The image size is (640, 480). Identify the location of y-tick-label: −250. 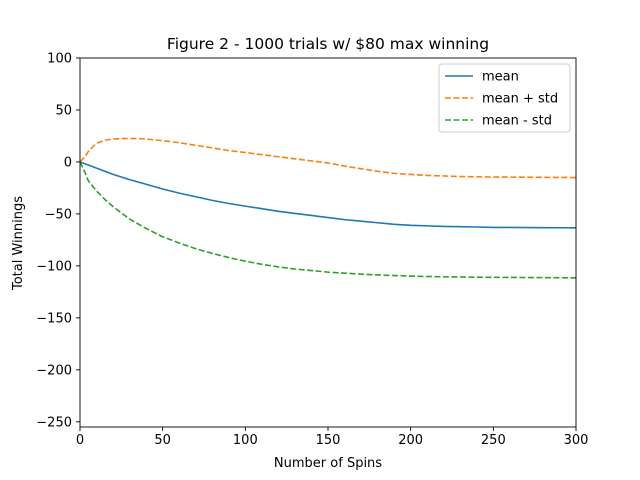
(54, 422).